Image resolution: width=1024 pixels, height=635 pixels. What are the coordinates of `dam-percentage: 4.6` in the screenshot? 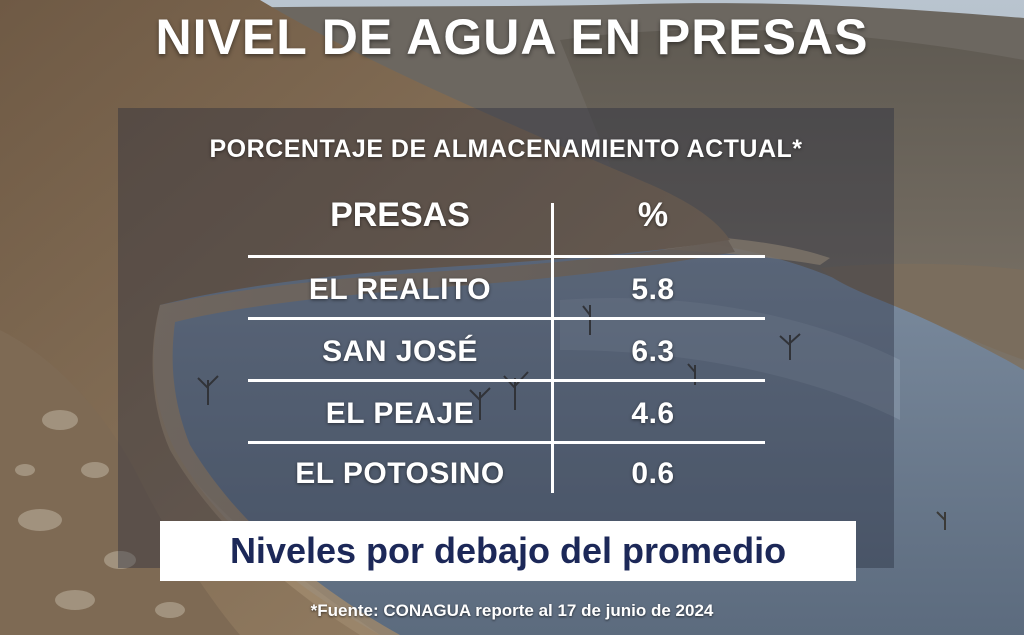 It's located at (653, 413).